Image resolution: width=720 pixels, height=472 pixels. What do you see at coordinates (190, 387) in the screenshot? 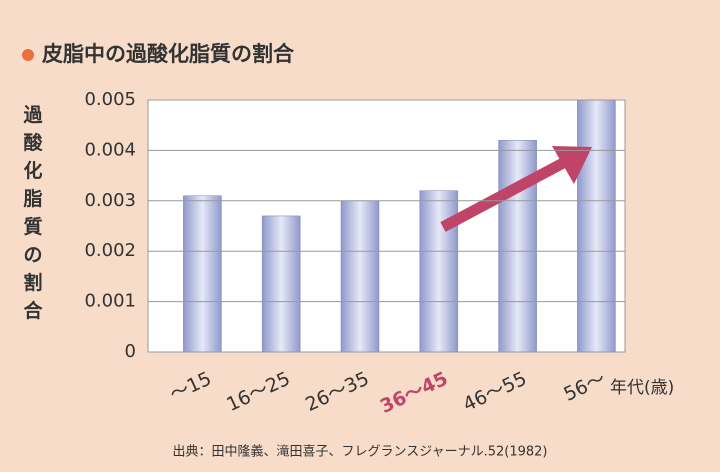
I see `x-tick-label: 〜15` at bounding box center [190, 387].